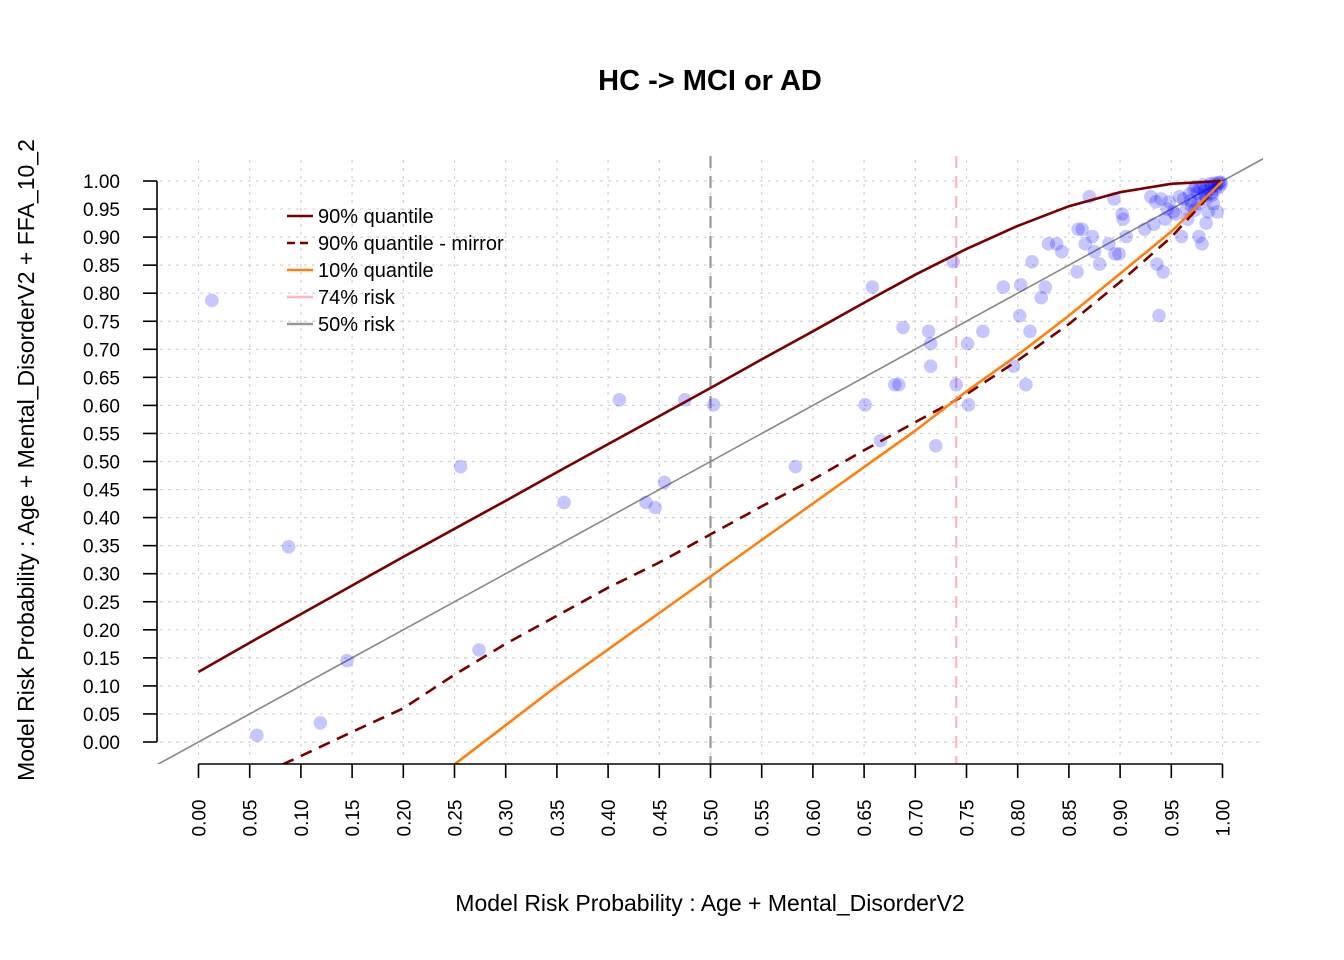 The image size is (1344, 960). What do you see at coordinates (1019, 818) in the screenshot?
I see `x-tick-label: 0.80` at bounding box center [1019, 818].